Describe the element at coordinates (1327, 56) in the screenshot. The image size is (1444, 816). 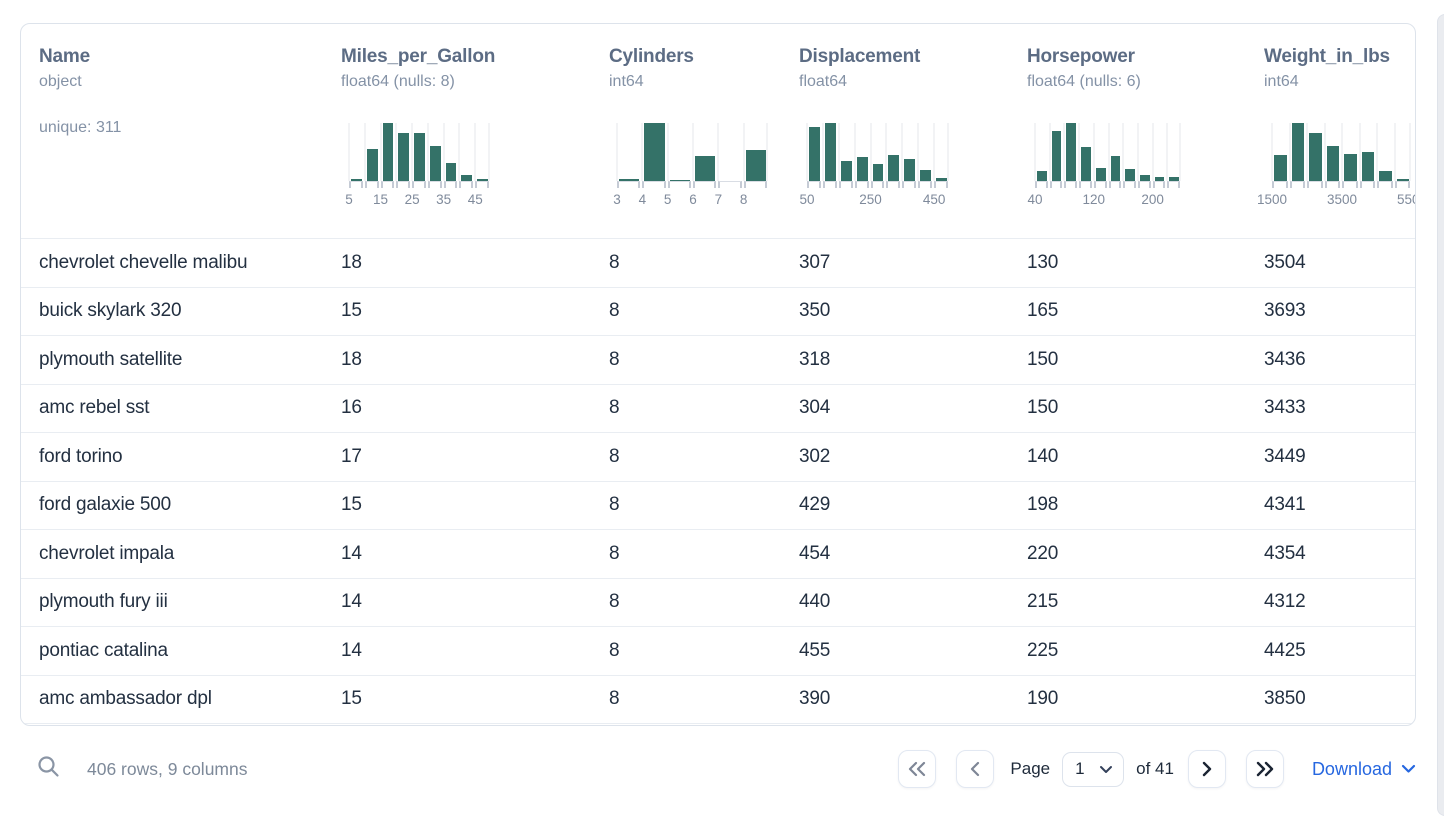
I see `column-title: Weight_in_lbs` at that location.